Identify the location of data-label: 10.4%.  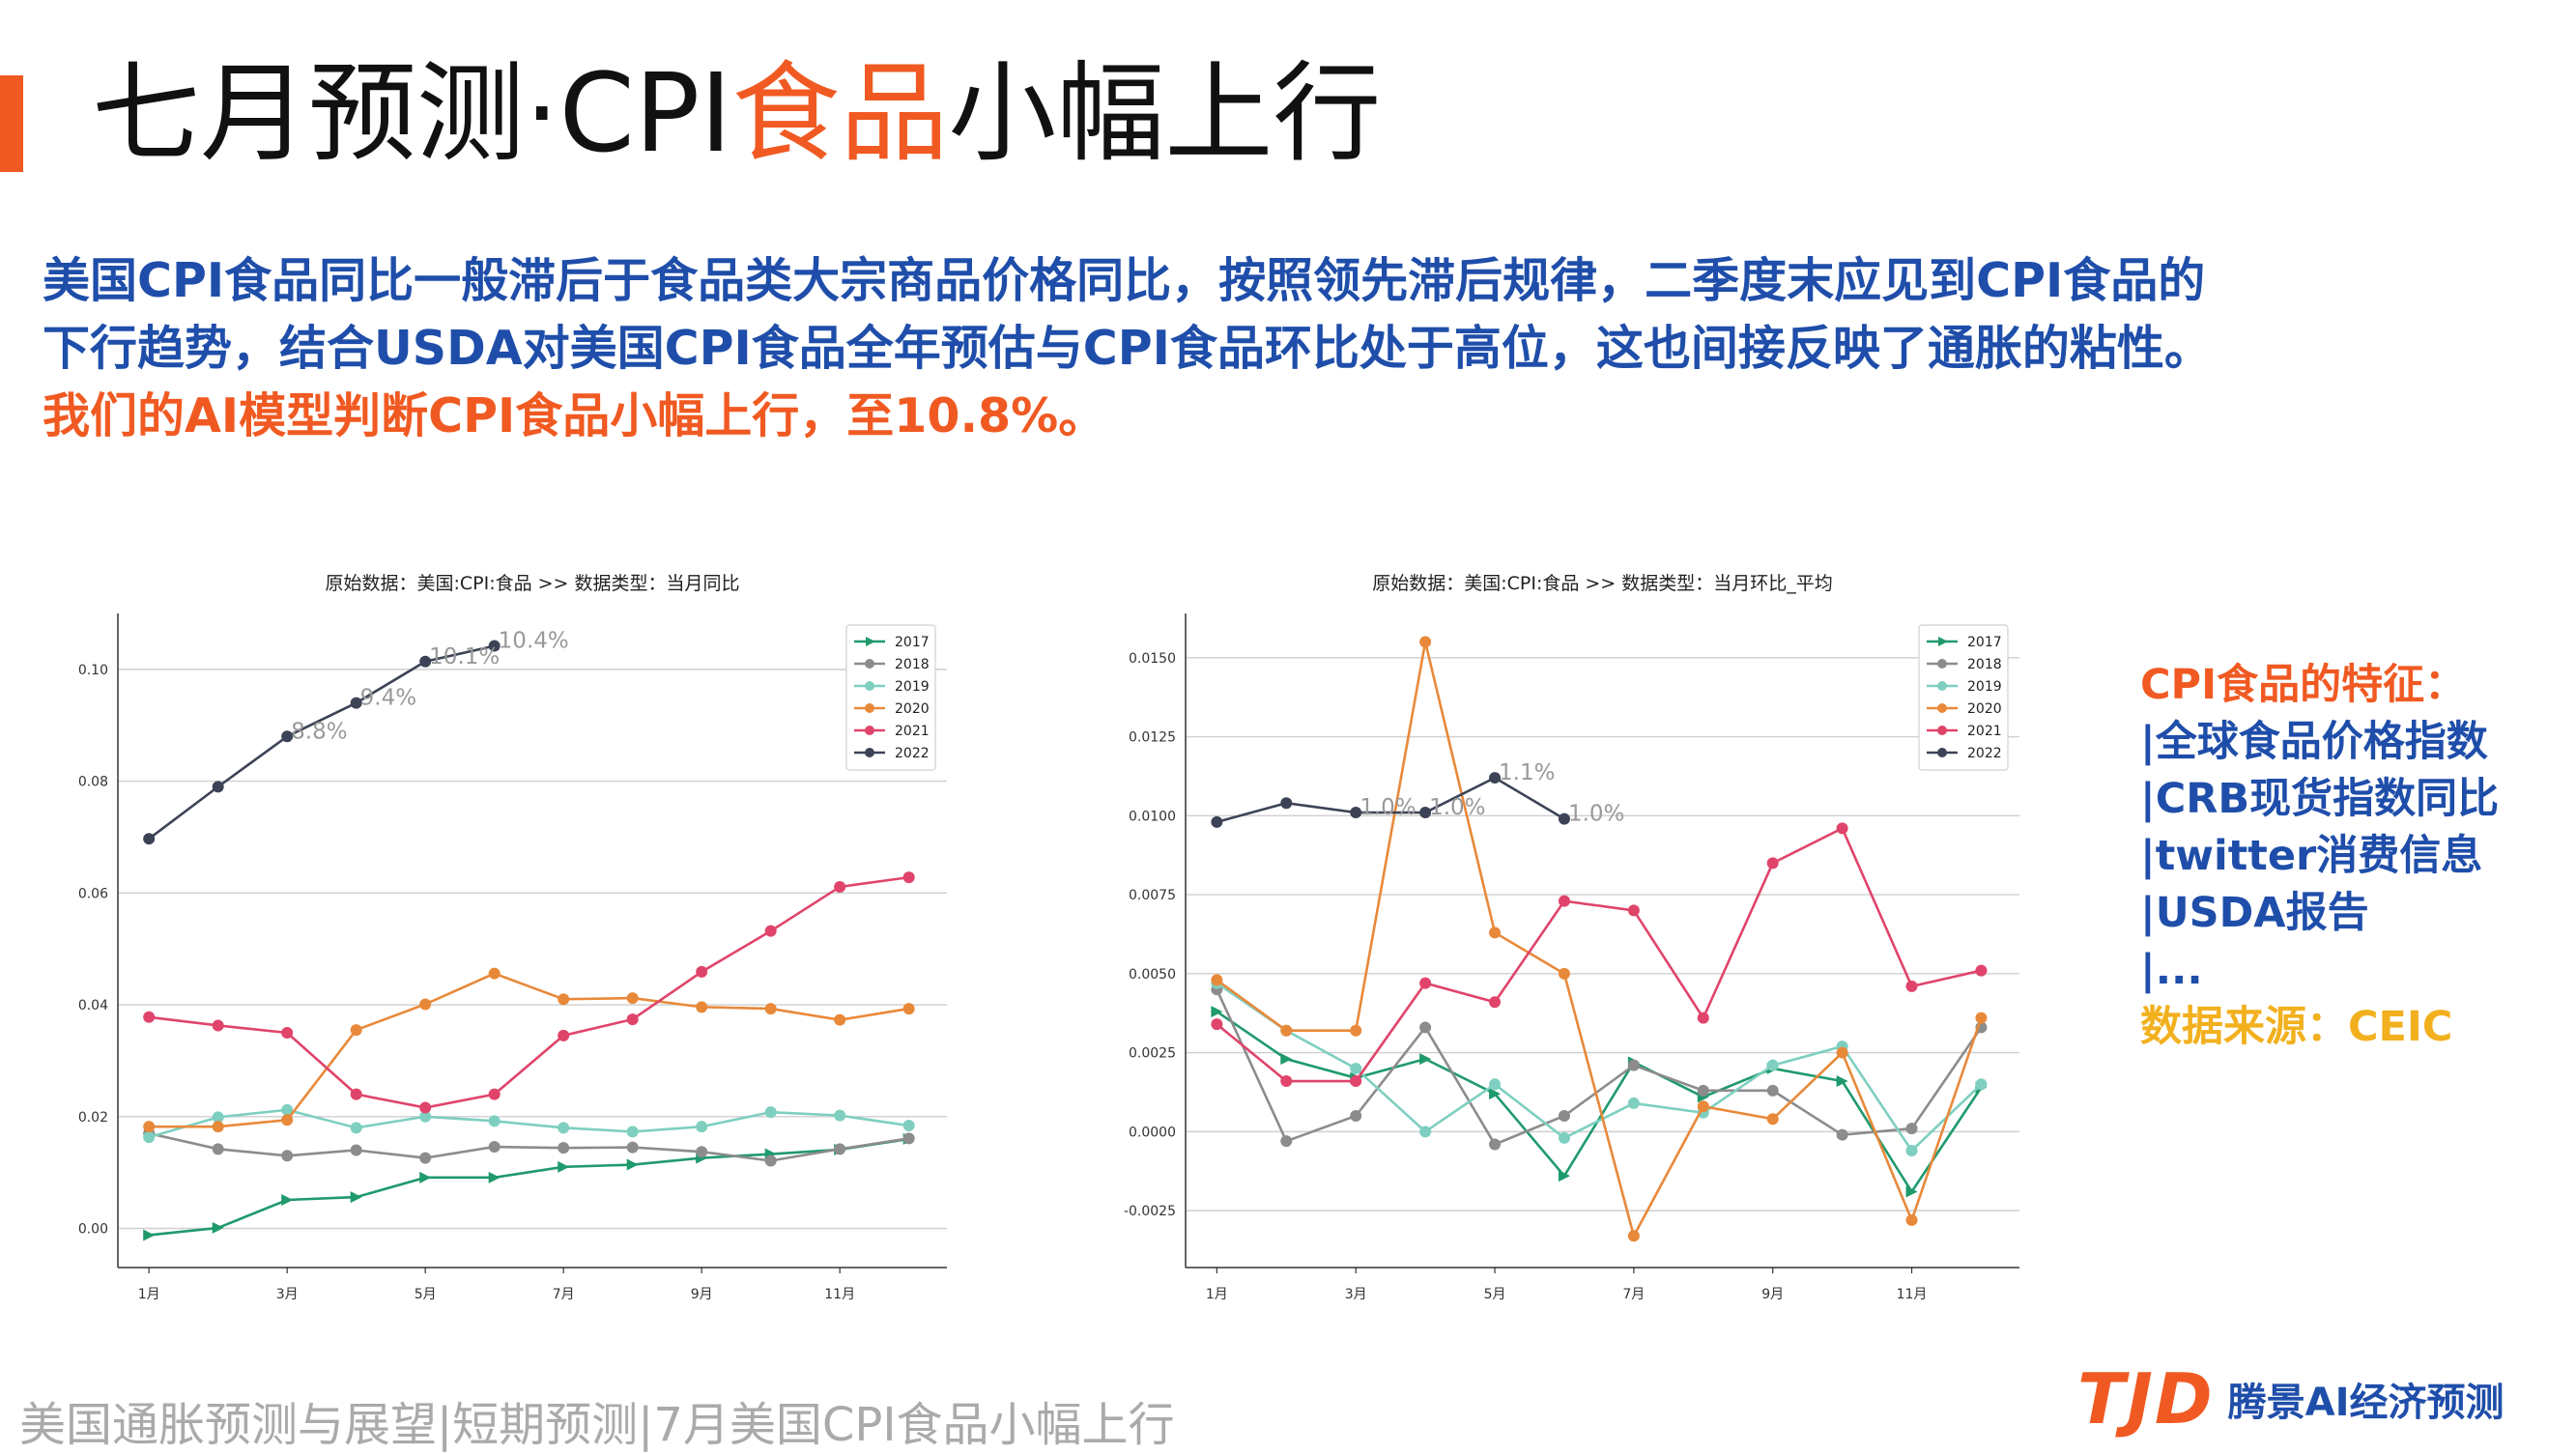
(534, 642).